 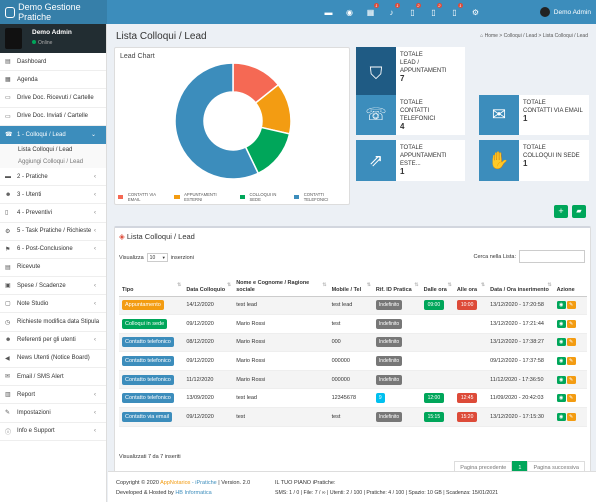 What do you see at coordinates (53, 359) in the screenshot?
I see `sidebar-item-15: ◀ News Utenti (Notice Board)` at bounding box center [53, 359].